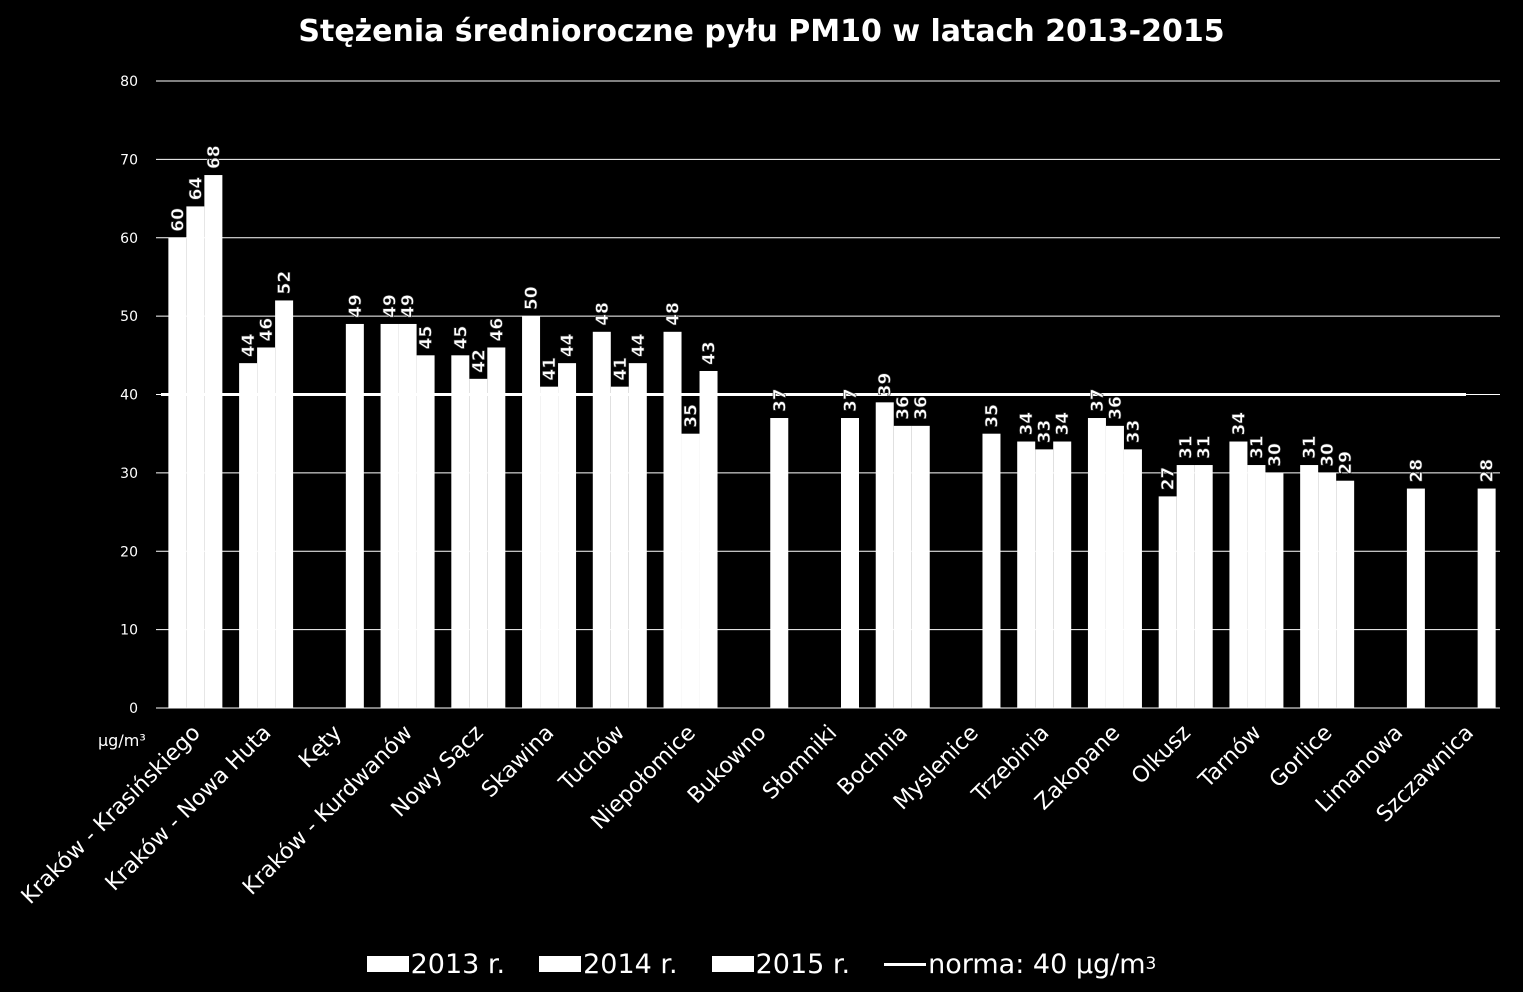  What do you see at coordinates (550, 369) in the screenshot?
I see `data-label: 41` at bounding box center [550, 369].